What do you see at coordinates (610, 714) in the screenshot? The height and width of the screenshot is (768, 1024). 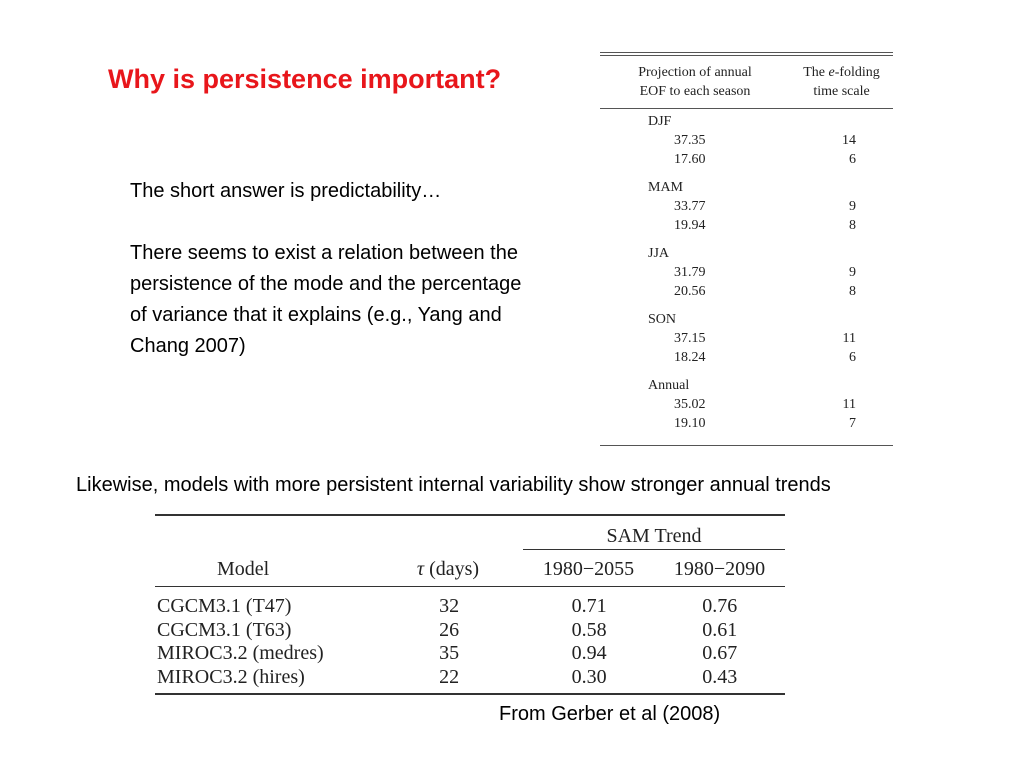 I see `source-citation: From Gerber et al (2008)` at bounding box center [610, 714].